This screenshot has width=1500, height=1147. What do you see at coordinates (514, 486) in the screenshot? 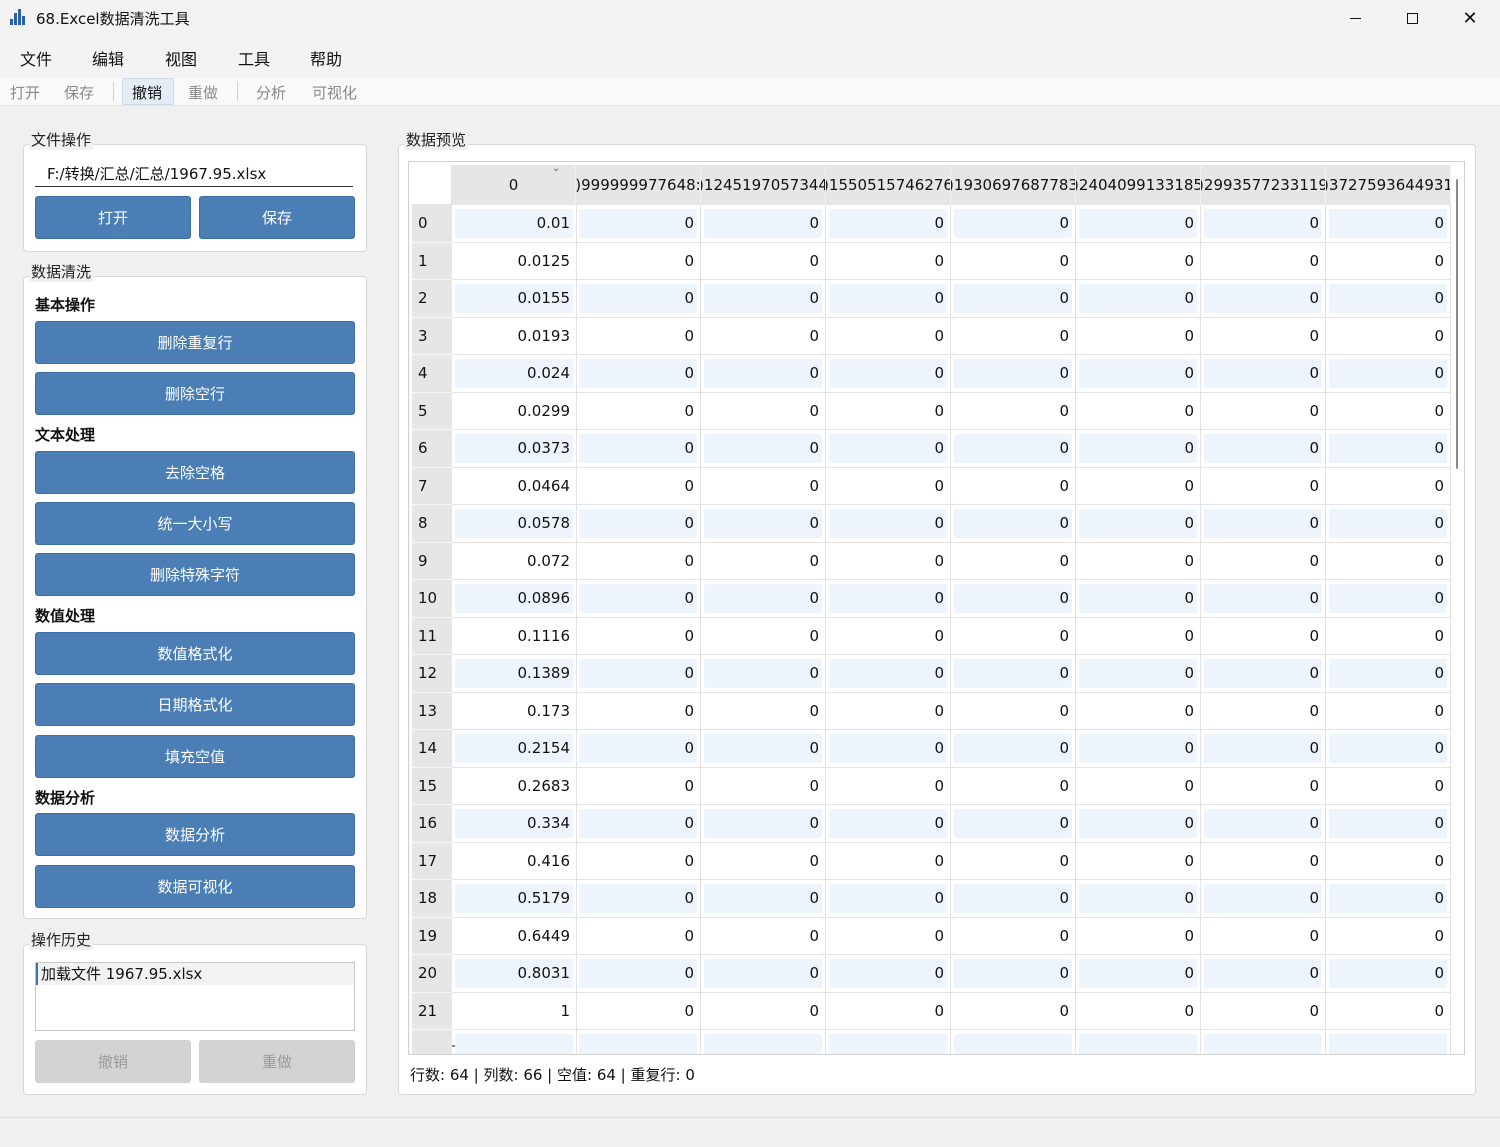
I see `table-cell: 0.0464` at bounding box center [514, 486].